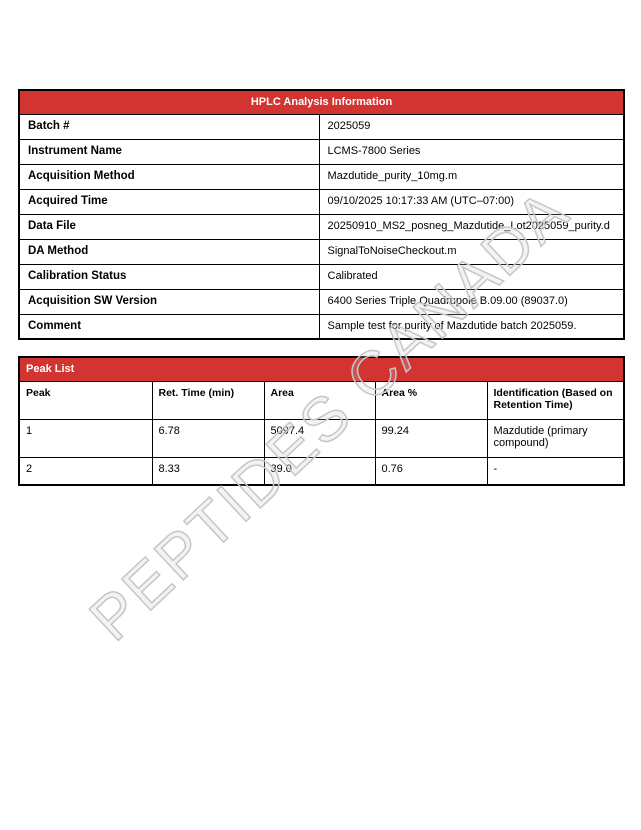 This screenshot has width=641, height=830. What do you see at coordinates (208, 471) in the screenshot?
I see `peak-ret-time: 8.33` at bounding box center [208, 471].